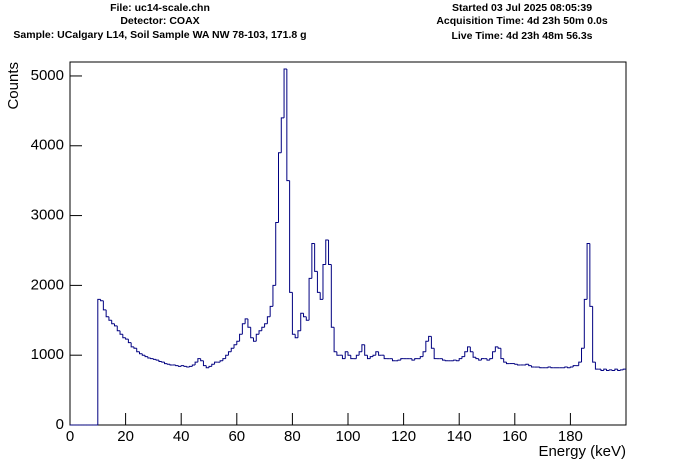 The image size is (696, 472). I want to click on x-tick-label: 140, so click(459, 436).